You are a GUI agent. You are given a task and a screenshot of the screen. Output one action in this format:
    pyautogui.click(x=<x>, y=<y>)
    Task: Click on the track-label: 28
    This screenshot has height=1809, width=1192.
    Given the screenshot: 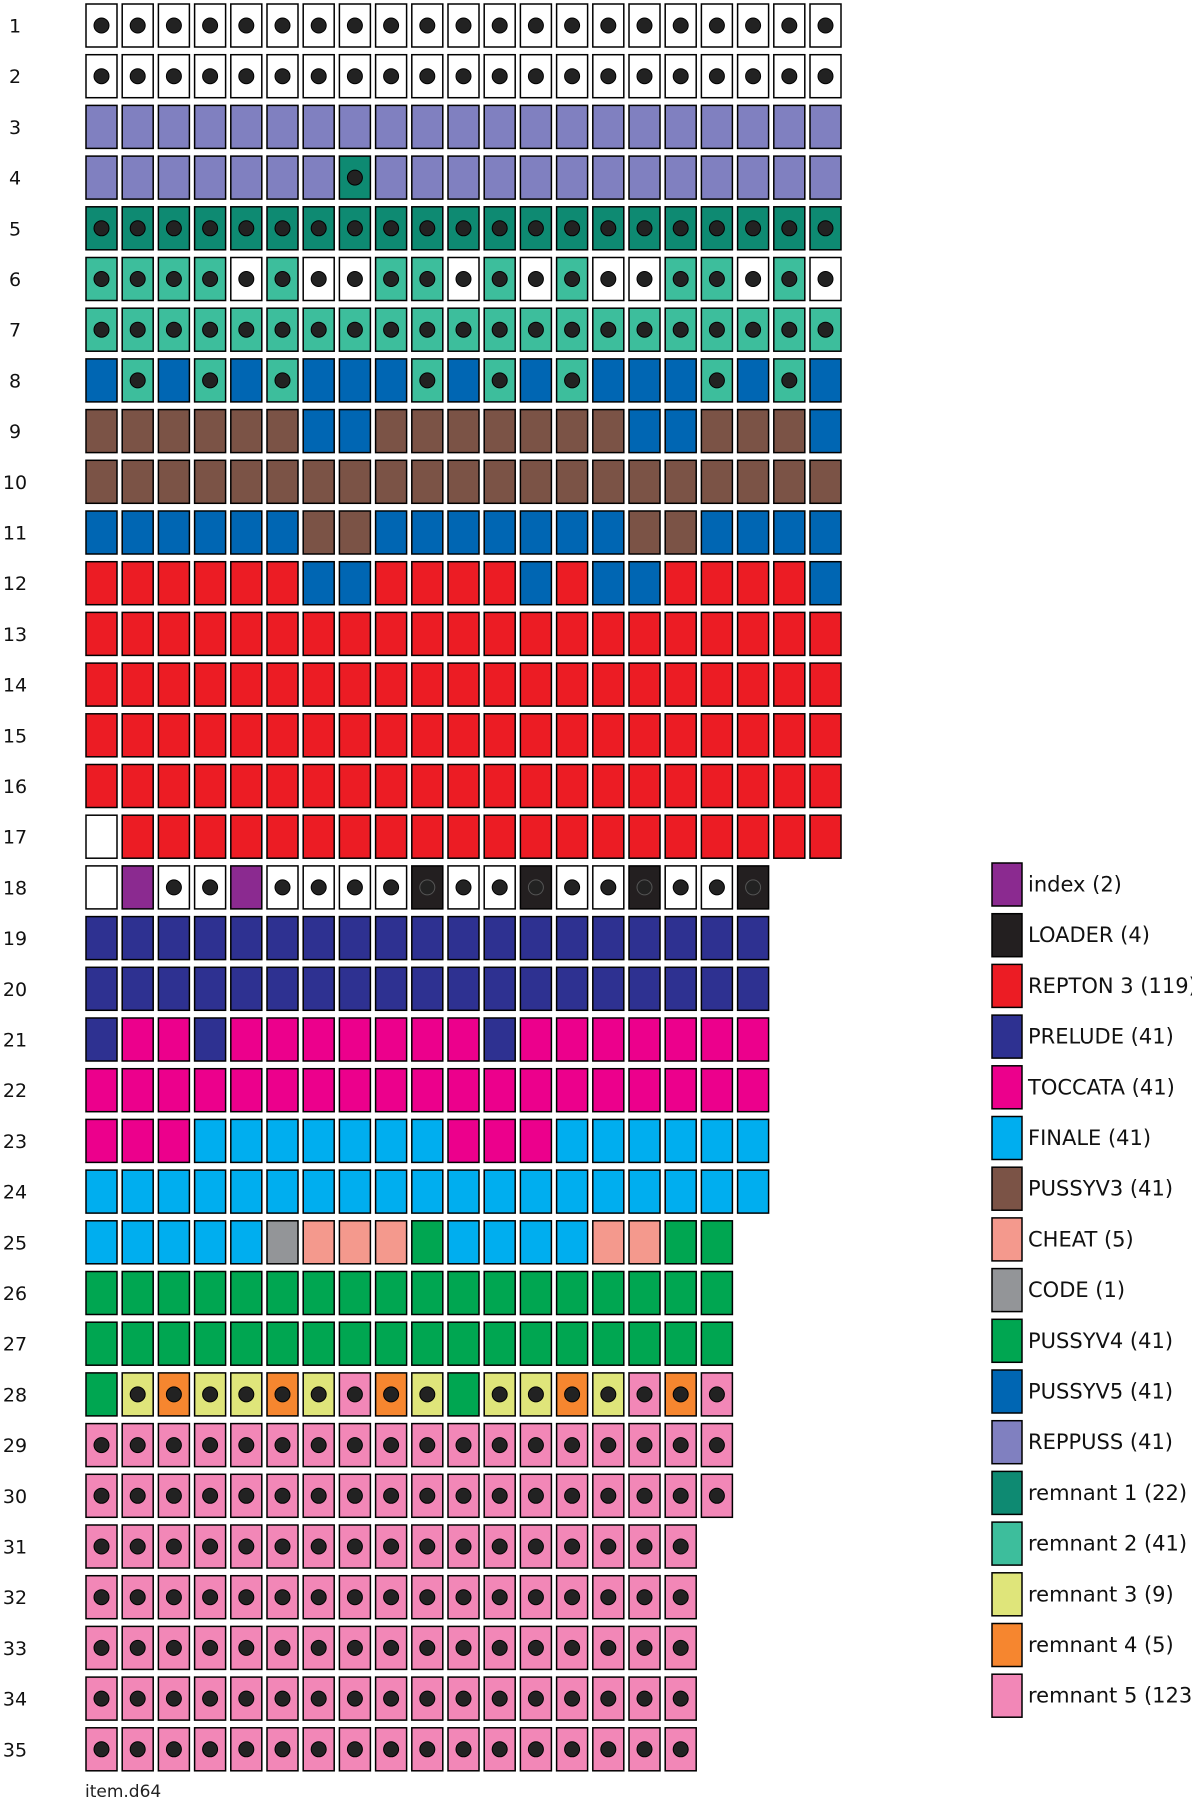 What is the action you would take?
    pyautogui.click(x=15, y=1395)
    